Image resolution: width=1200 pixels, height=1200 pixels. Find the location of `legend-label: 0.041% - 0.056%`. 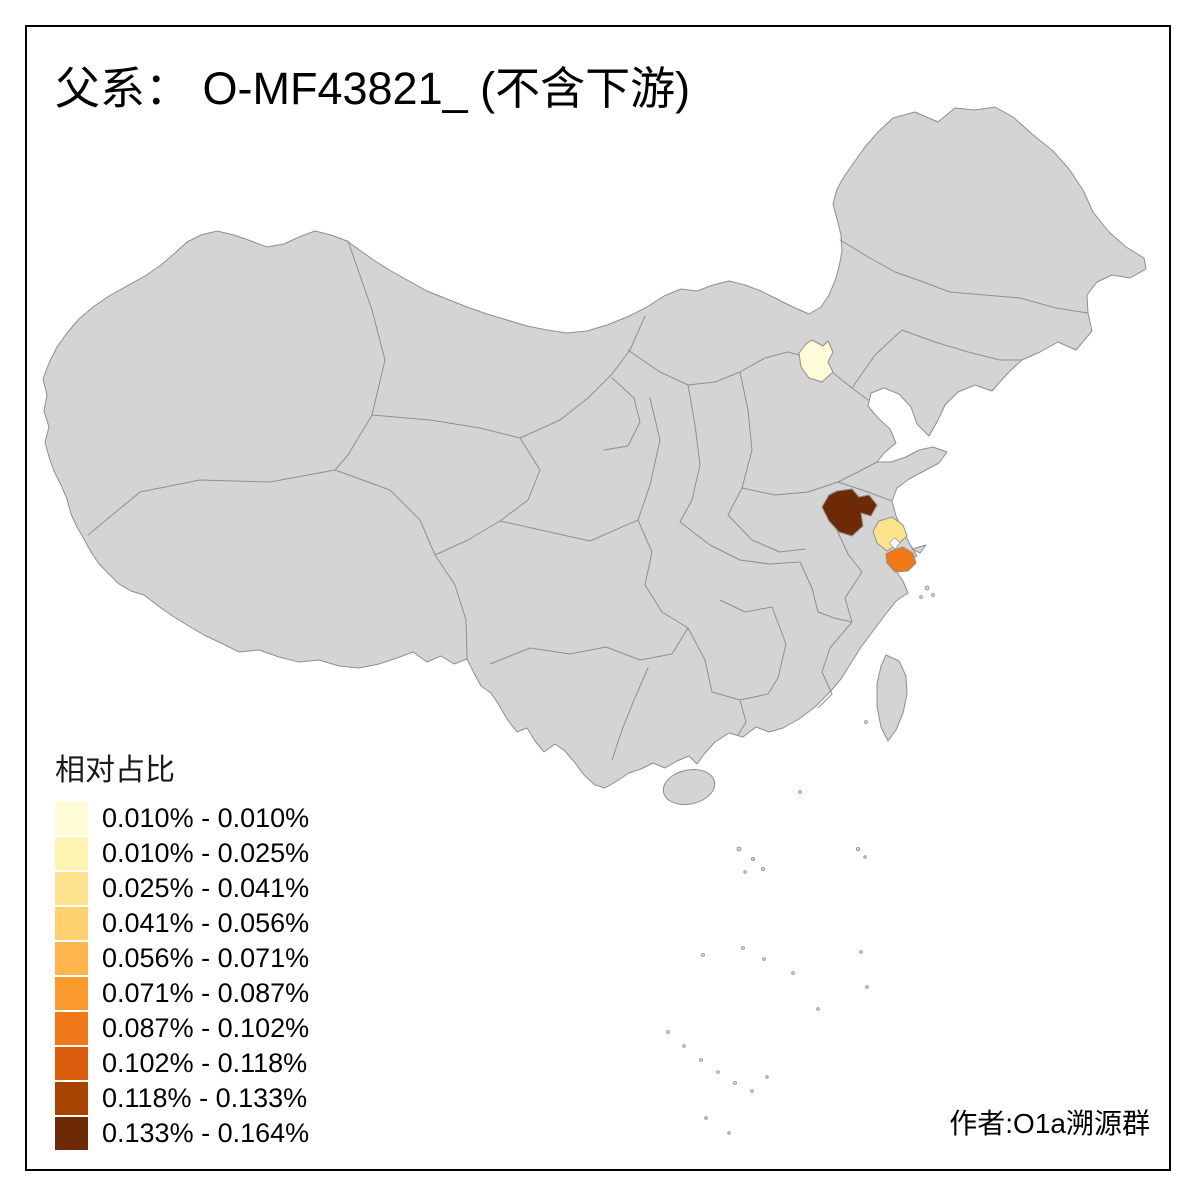

legend-label: 0.041% - 0.056% is located at coordinates (206, 923).